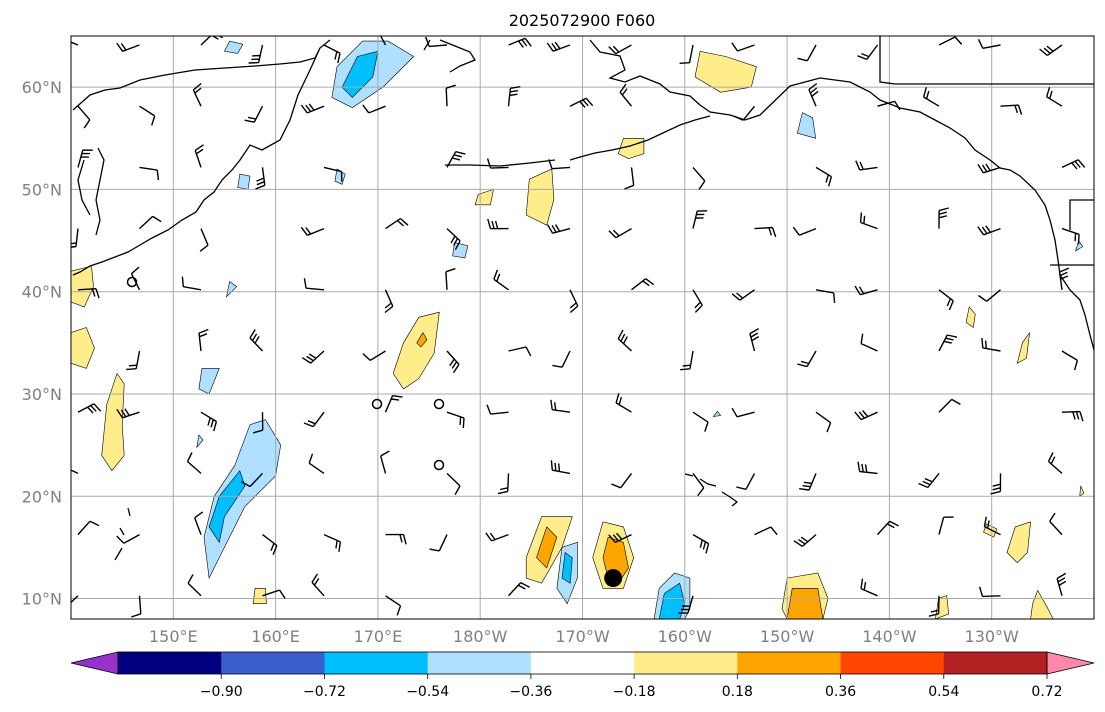  I want to click on calm-wind-markers, so click(285, 373).